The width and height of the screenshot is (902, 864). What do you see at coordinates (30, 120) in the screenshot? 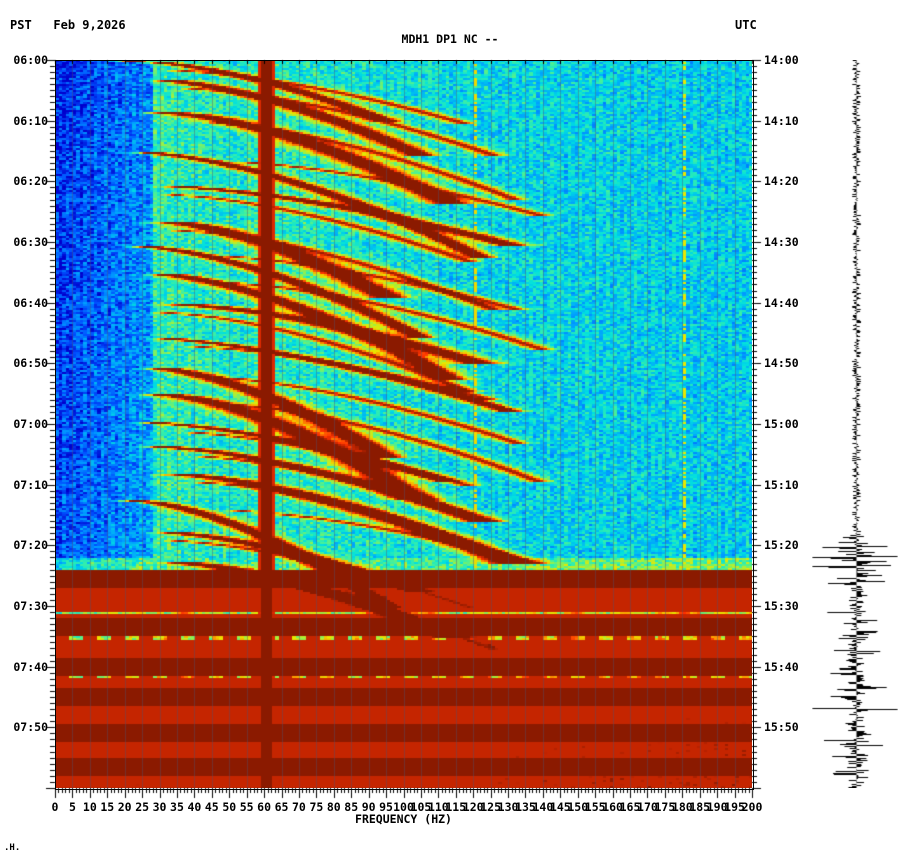
I see `time-tick-left-1: 06:10` at bounding box center [30, 120].